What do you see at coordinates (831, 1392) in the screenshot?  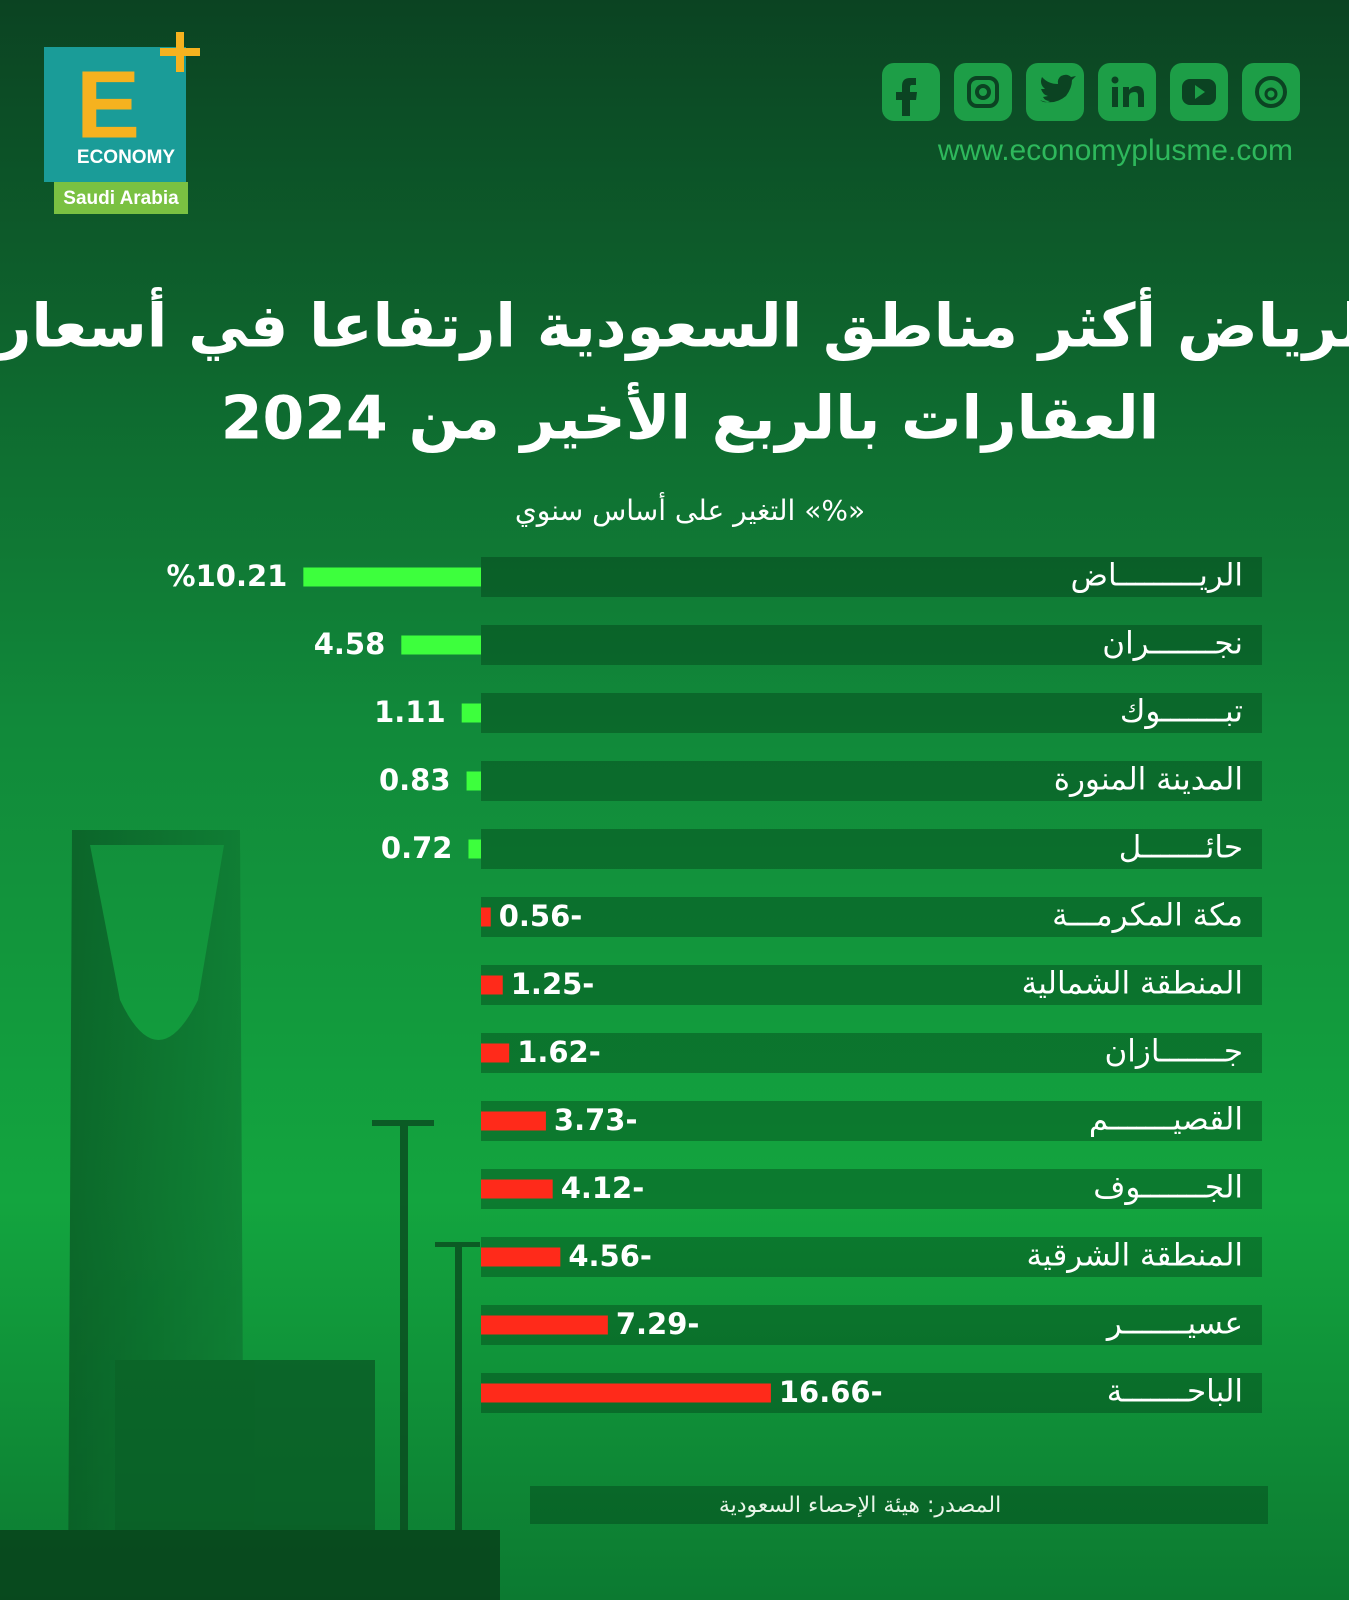 I see `value-label: 16.66-` at bounding box center [831, 1392].